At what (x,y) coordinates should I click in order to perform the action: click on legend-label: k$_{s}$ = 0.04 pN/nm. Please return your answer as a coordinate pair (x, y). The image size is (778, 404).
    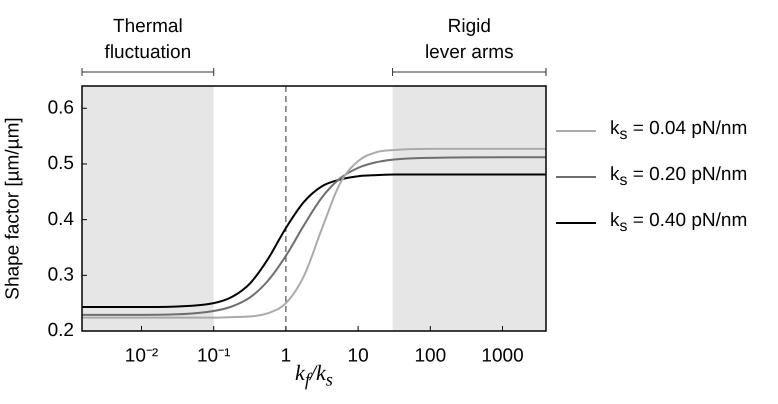
    Looking at the image, I should click on (679, 131).